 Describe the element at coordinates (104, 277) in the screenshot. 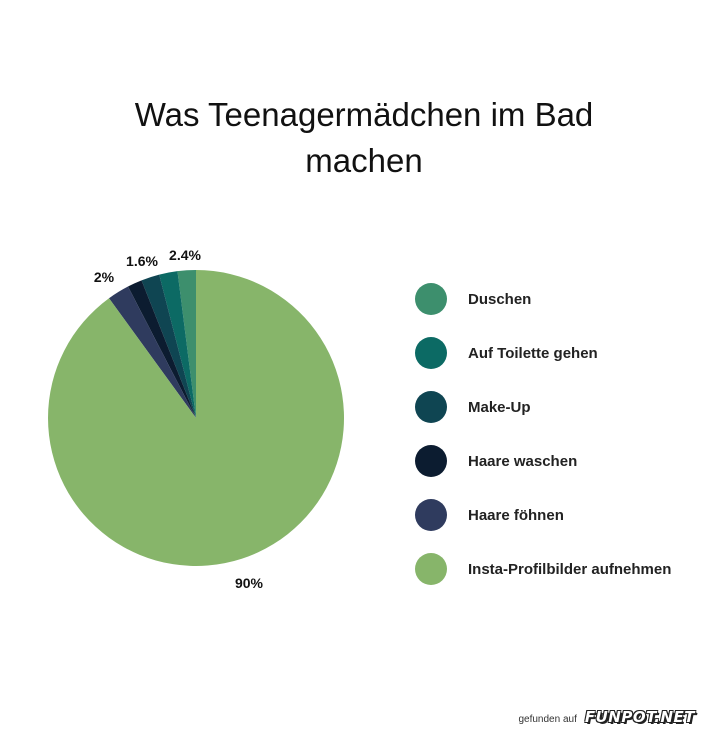

I see `pie-data-label: 2%` at that location.